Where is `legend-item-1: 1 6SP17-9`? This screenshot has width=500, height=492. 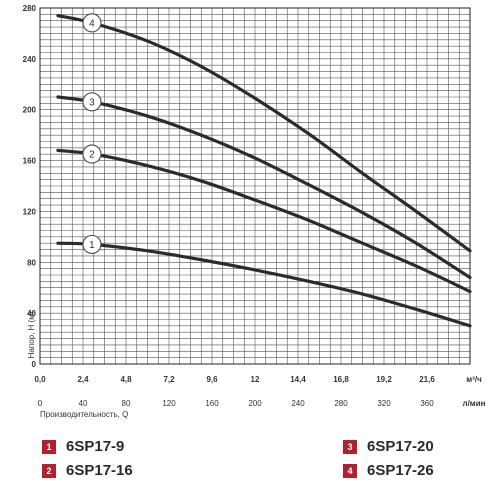 legend-item-1: 1 6SP17-9 is located at coordinates (83, 446).